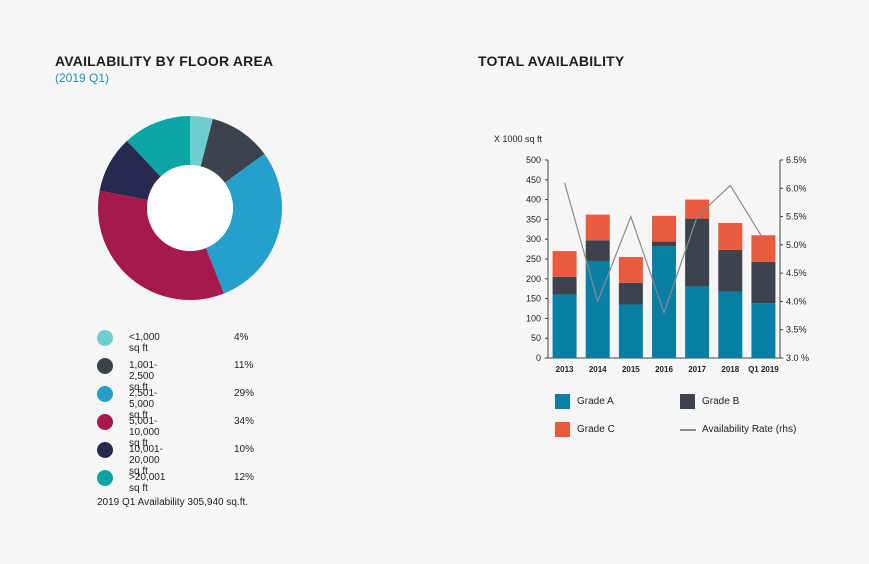 Image resolution: width=869 pixels, height=564 pixels. What do you see at coordinates (533, 219) in the screenshot?
I see `y-tick-label: 350` at bounding box center [533, 219].